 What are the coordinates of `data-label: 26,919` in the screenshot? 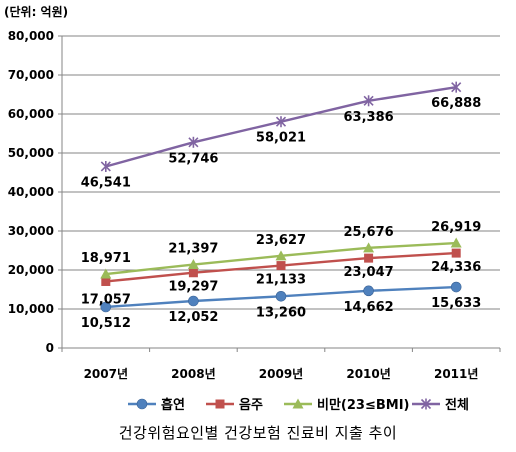 It's located at (456, 227).